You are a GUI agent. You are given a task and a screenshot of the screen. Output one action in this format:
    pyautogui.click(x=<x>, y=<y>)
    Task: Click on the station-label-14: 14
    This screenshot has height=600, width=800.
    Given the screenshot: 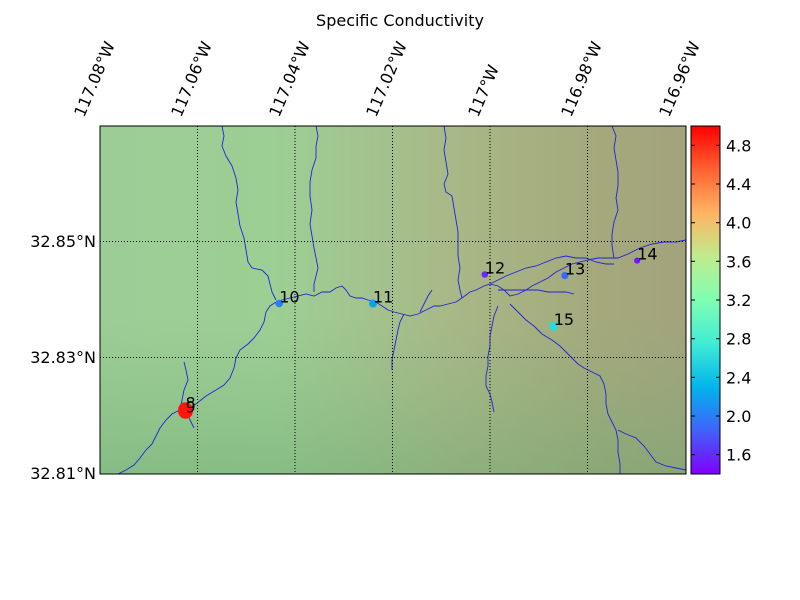 What is the action you would take?
    pyautogui.click(x=647, y=254)
    